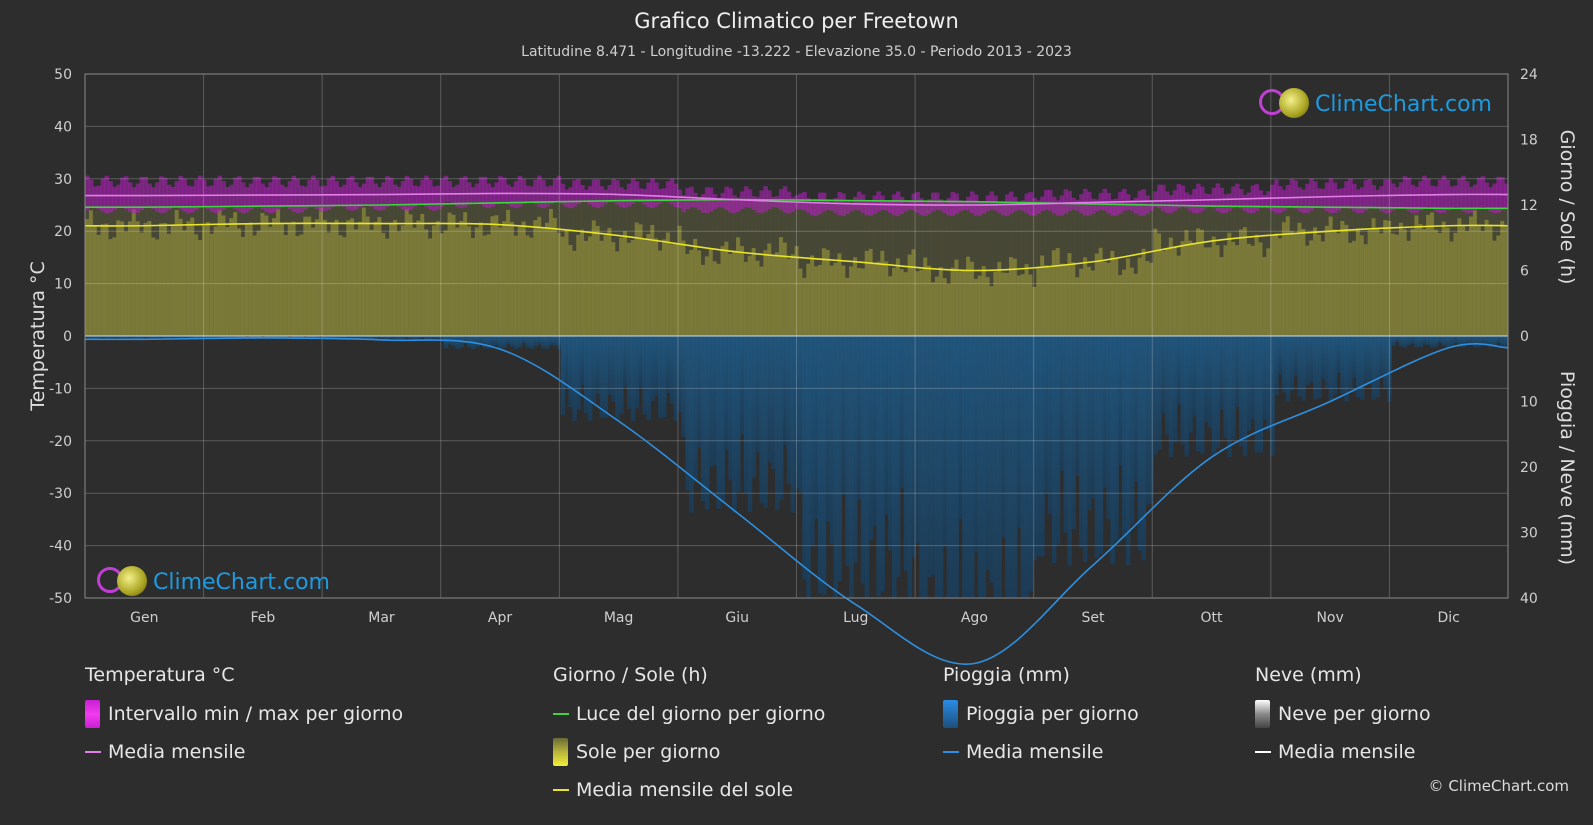 The height and width of the screenshot is (825, 1593). What do you see at coordinates (1343, 720) in the screenshot?
I see `legend-snow: Neve (mm) Neve per giorno Media mensile` at bounding box center [1343, 720].